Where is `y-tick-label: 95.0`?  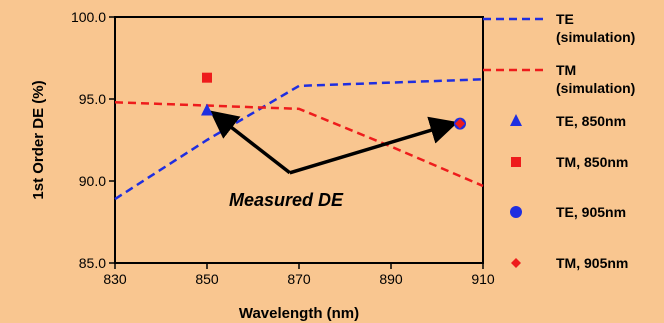
y-tick-label: 95.0 is located at coordinates (92, 99).